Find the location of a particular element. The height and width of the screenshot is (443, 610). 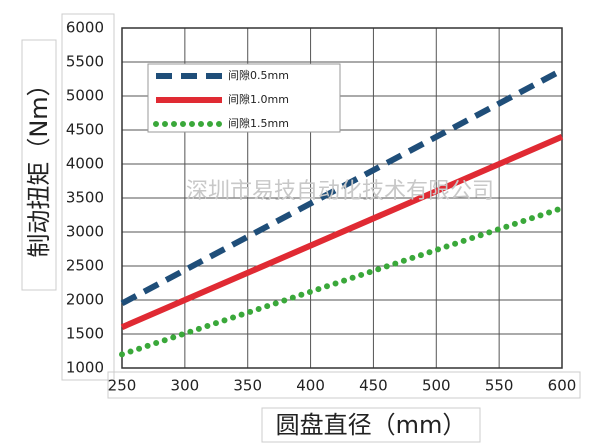

x-tick-box is located at coordinates (344, 385).